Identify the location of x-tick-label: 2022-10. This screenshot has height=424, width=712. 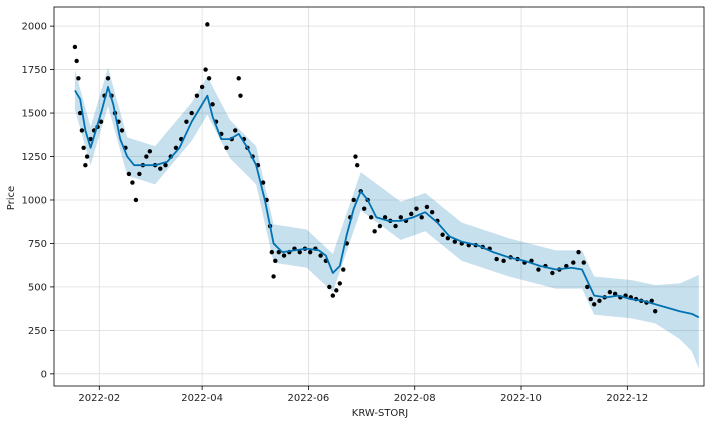
(521, 398).